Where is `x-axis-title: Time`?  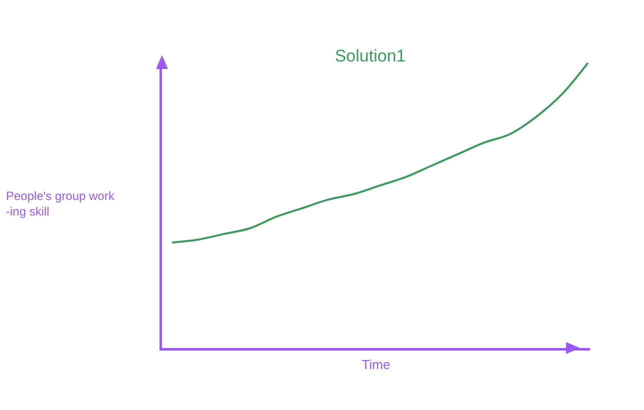 x-axis-title: Time is located at coordinates (376, 364).